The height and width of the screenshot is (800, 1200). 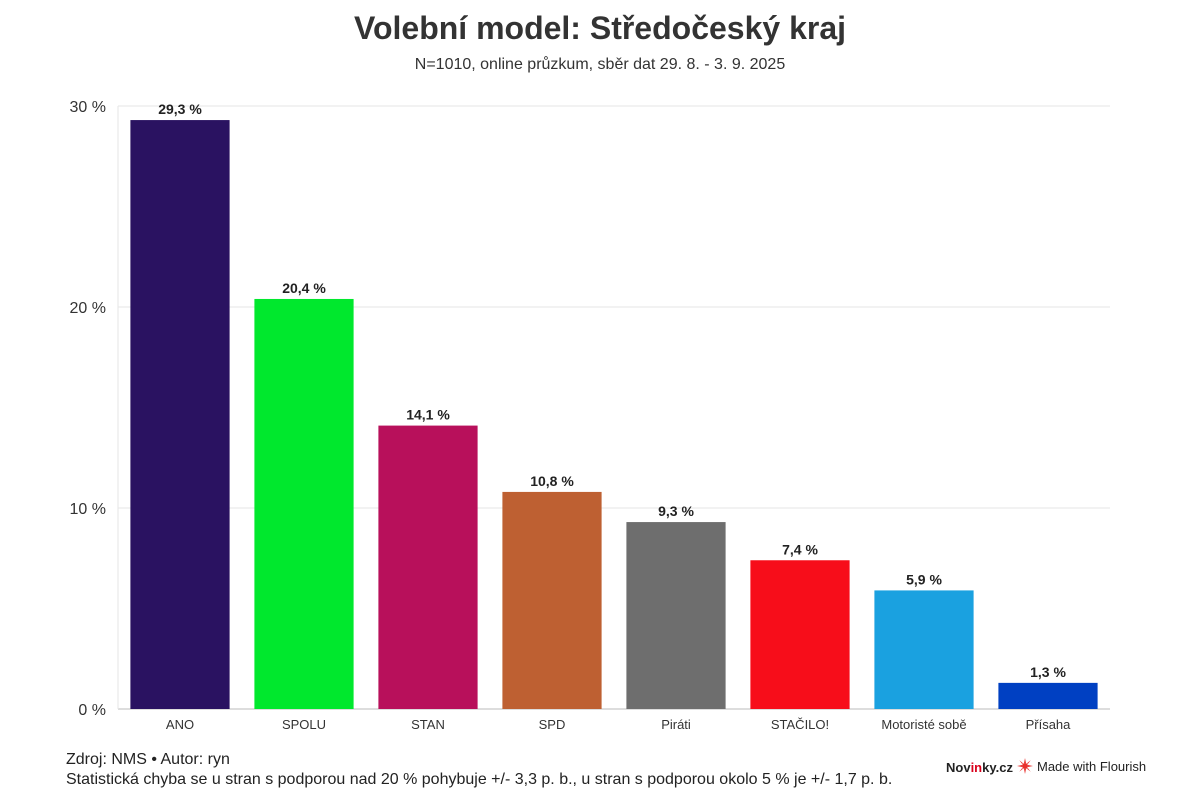 I want to click on bar-value-label: 7,4 %, so click(x=800, y=549).